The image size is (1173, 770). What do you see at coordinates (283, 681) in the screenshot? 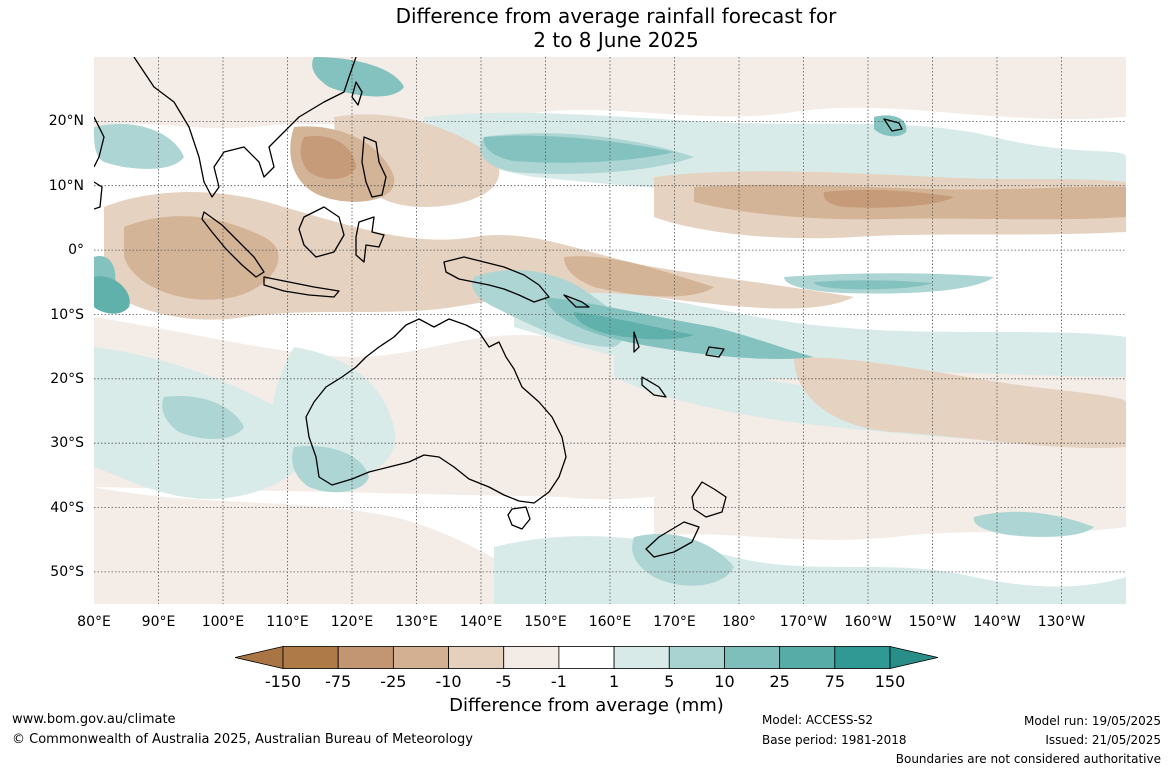
I see `colorbar-tick-label: -150` at bounding box center [283, 681].